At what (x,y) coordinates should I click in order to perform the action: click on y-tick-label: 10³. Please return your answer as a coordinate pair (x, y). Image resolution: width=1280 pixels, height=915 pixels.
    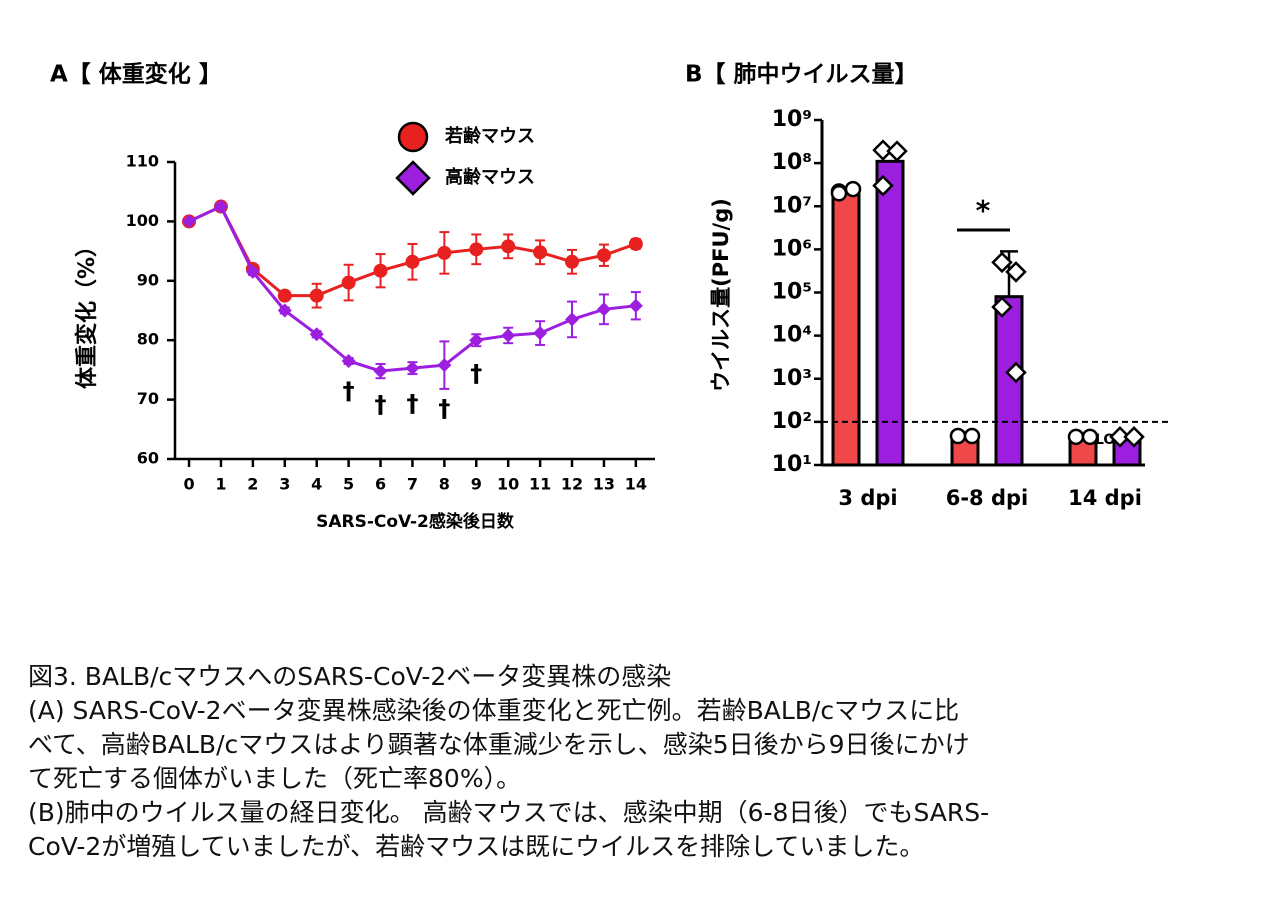
    Looking at the image, I should click on (792, 378).